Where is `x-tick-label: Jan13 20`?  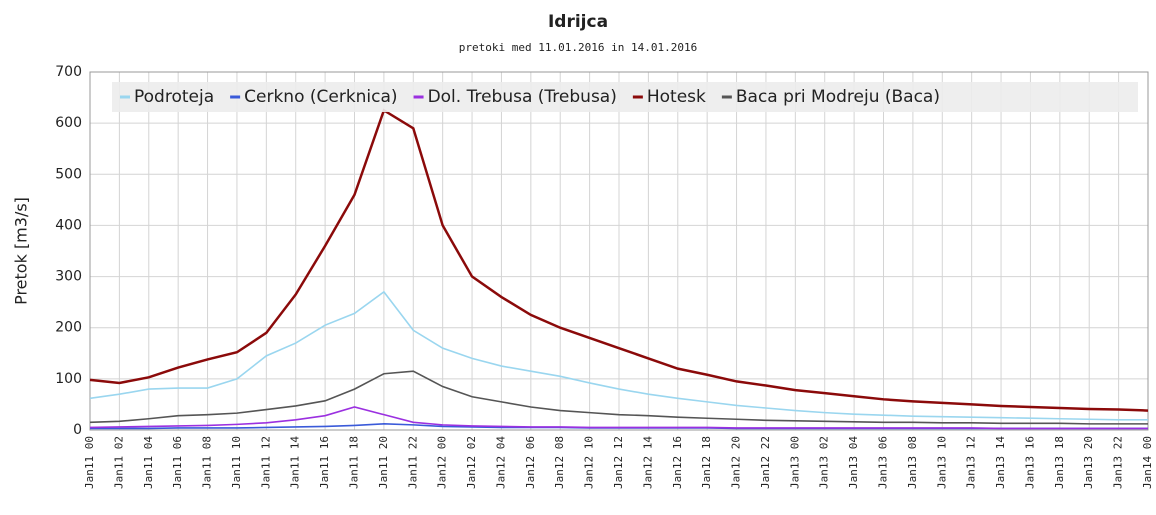
x-tick-label: Jan13 20 is located at coordinates (1088, 462).